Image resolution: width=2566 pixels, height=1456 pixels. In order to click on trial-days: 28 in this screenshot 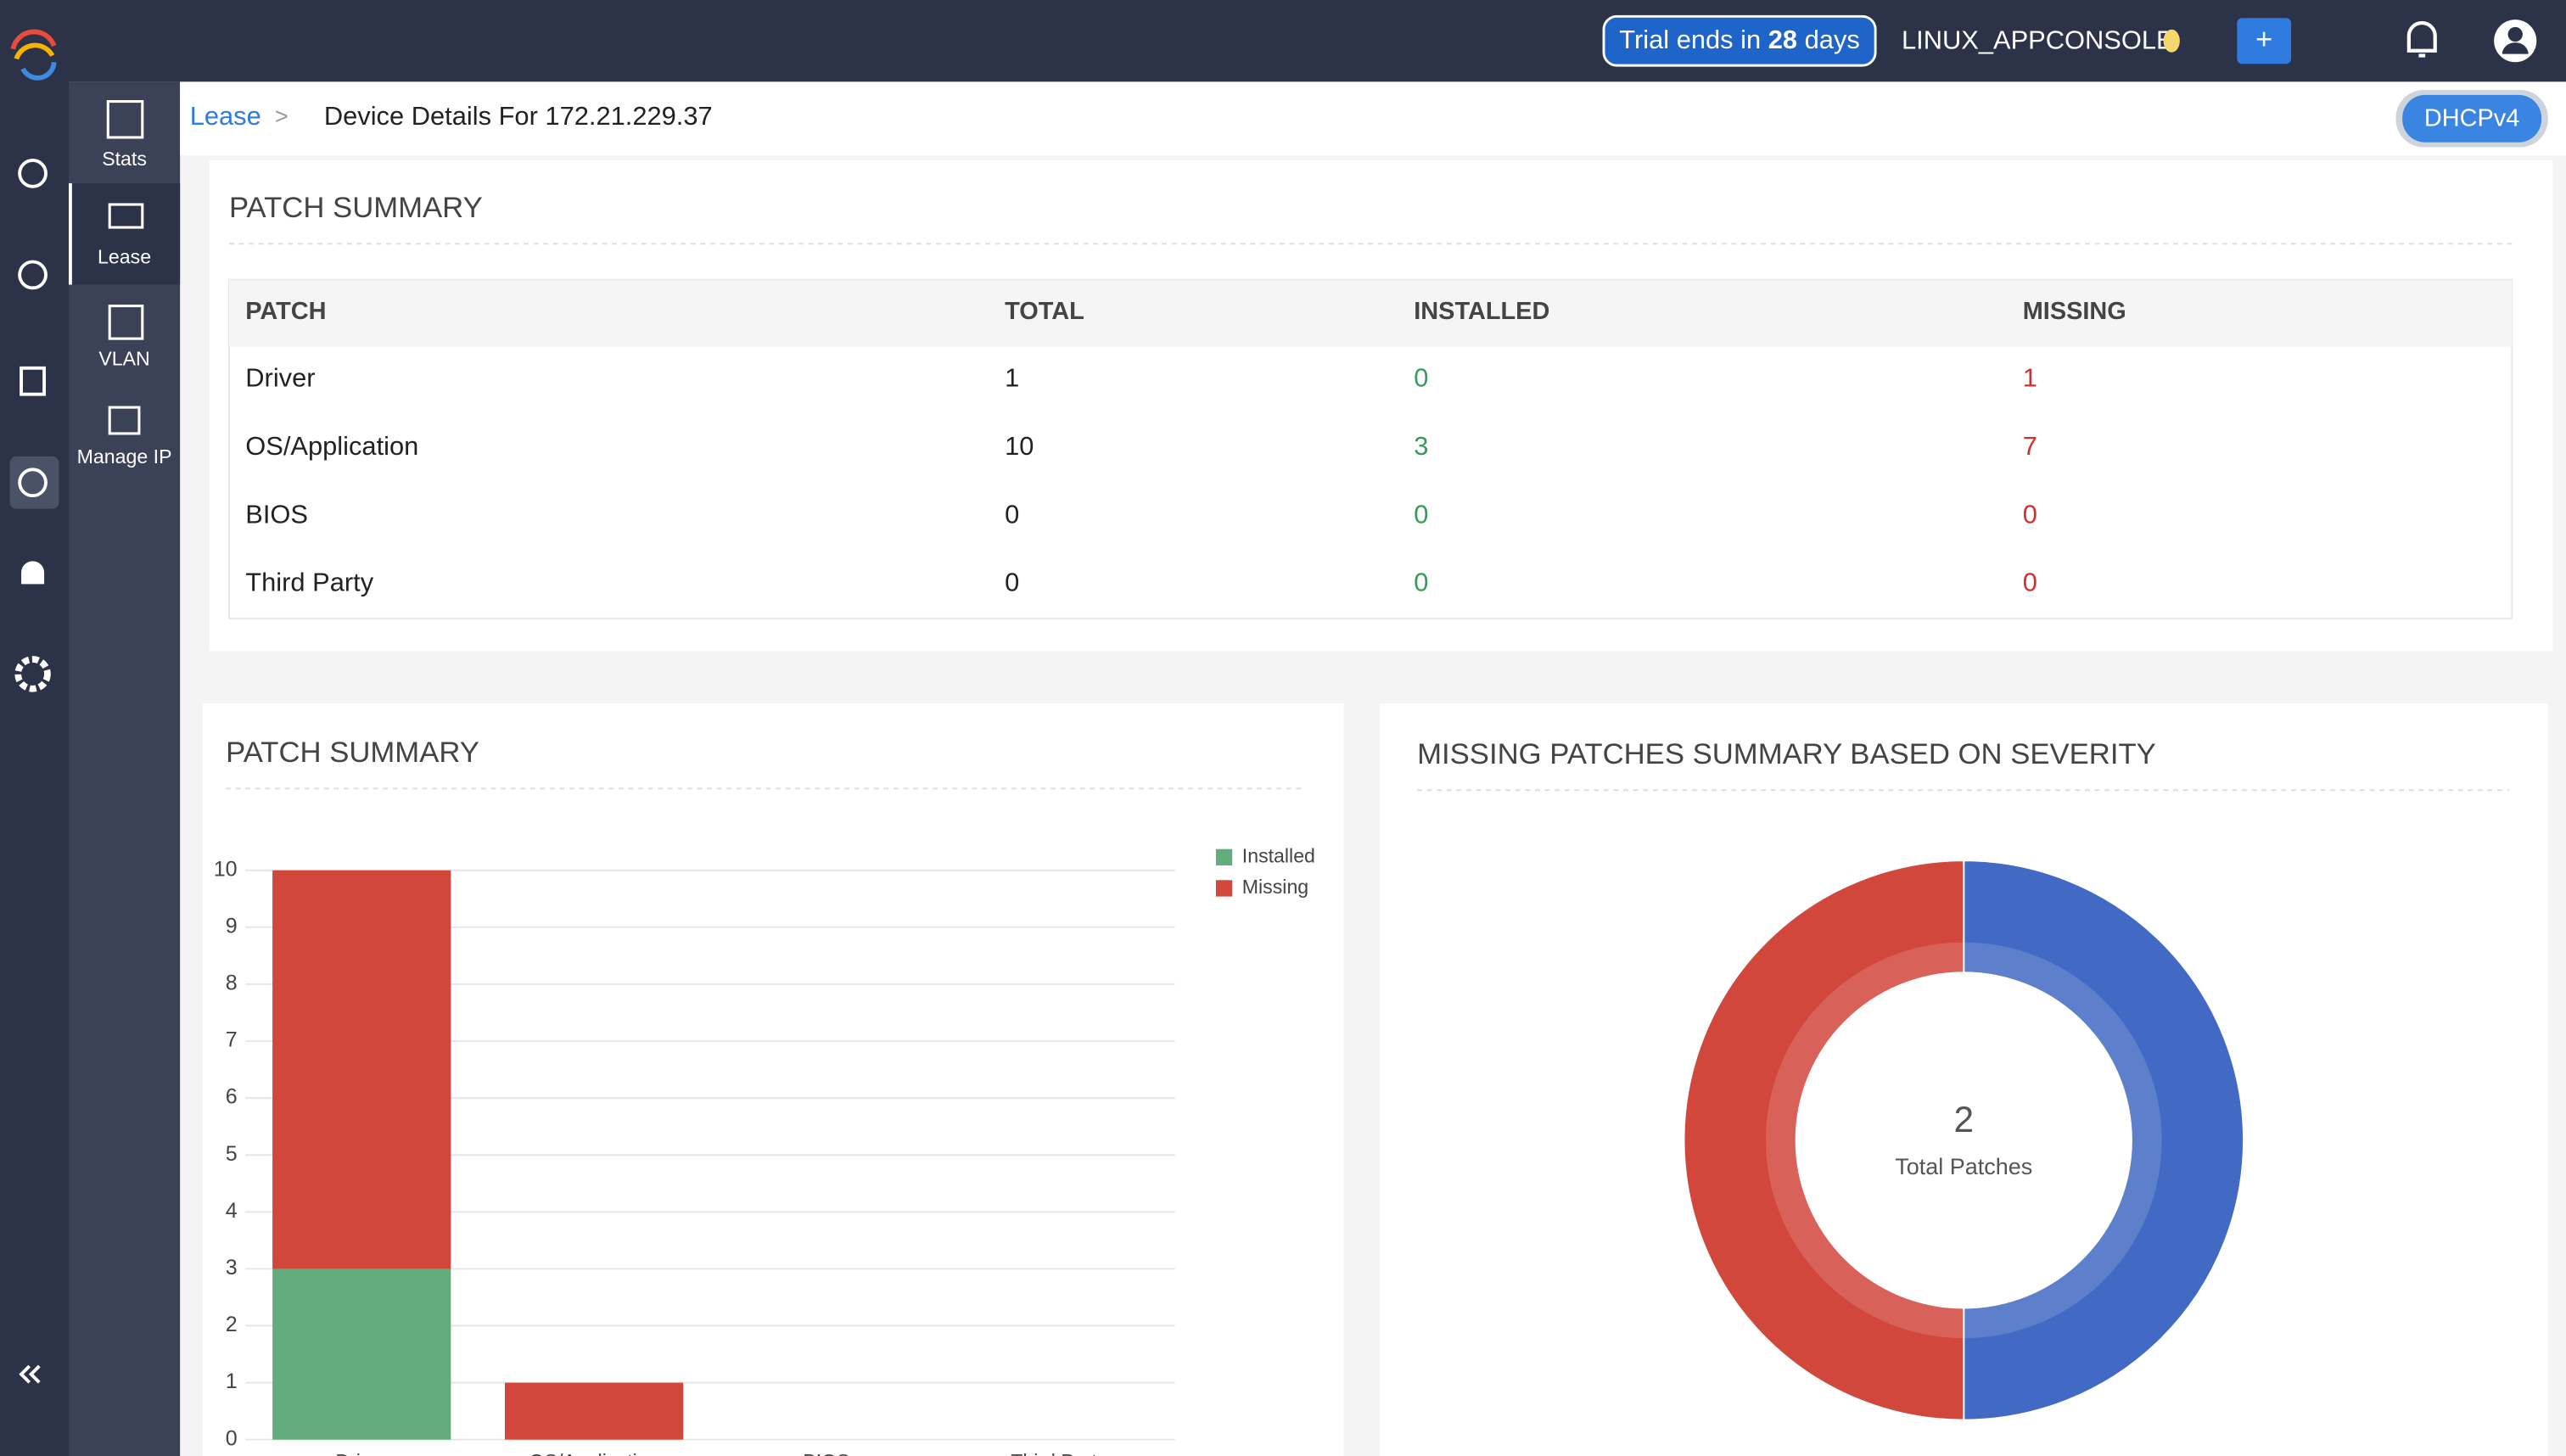, I will do `click(1782, 39)`.